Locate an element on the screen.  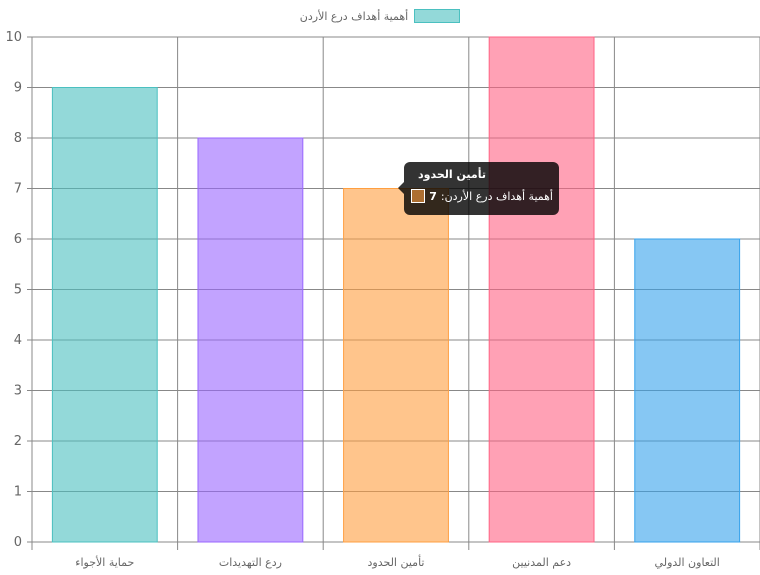
y-tick-label: 5 is located at coordinates (18, 290).